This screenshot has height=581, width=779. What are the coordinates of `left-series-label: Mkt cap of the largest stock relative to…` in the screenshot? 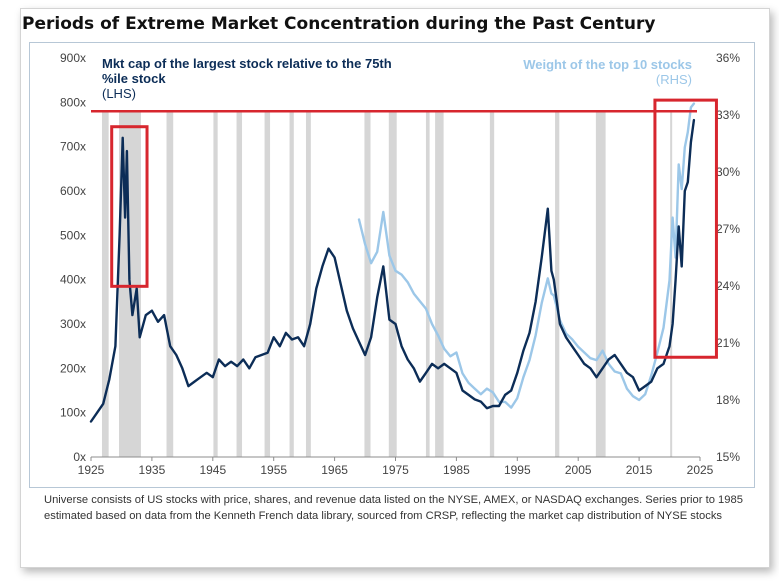 It's located at (252, 78).